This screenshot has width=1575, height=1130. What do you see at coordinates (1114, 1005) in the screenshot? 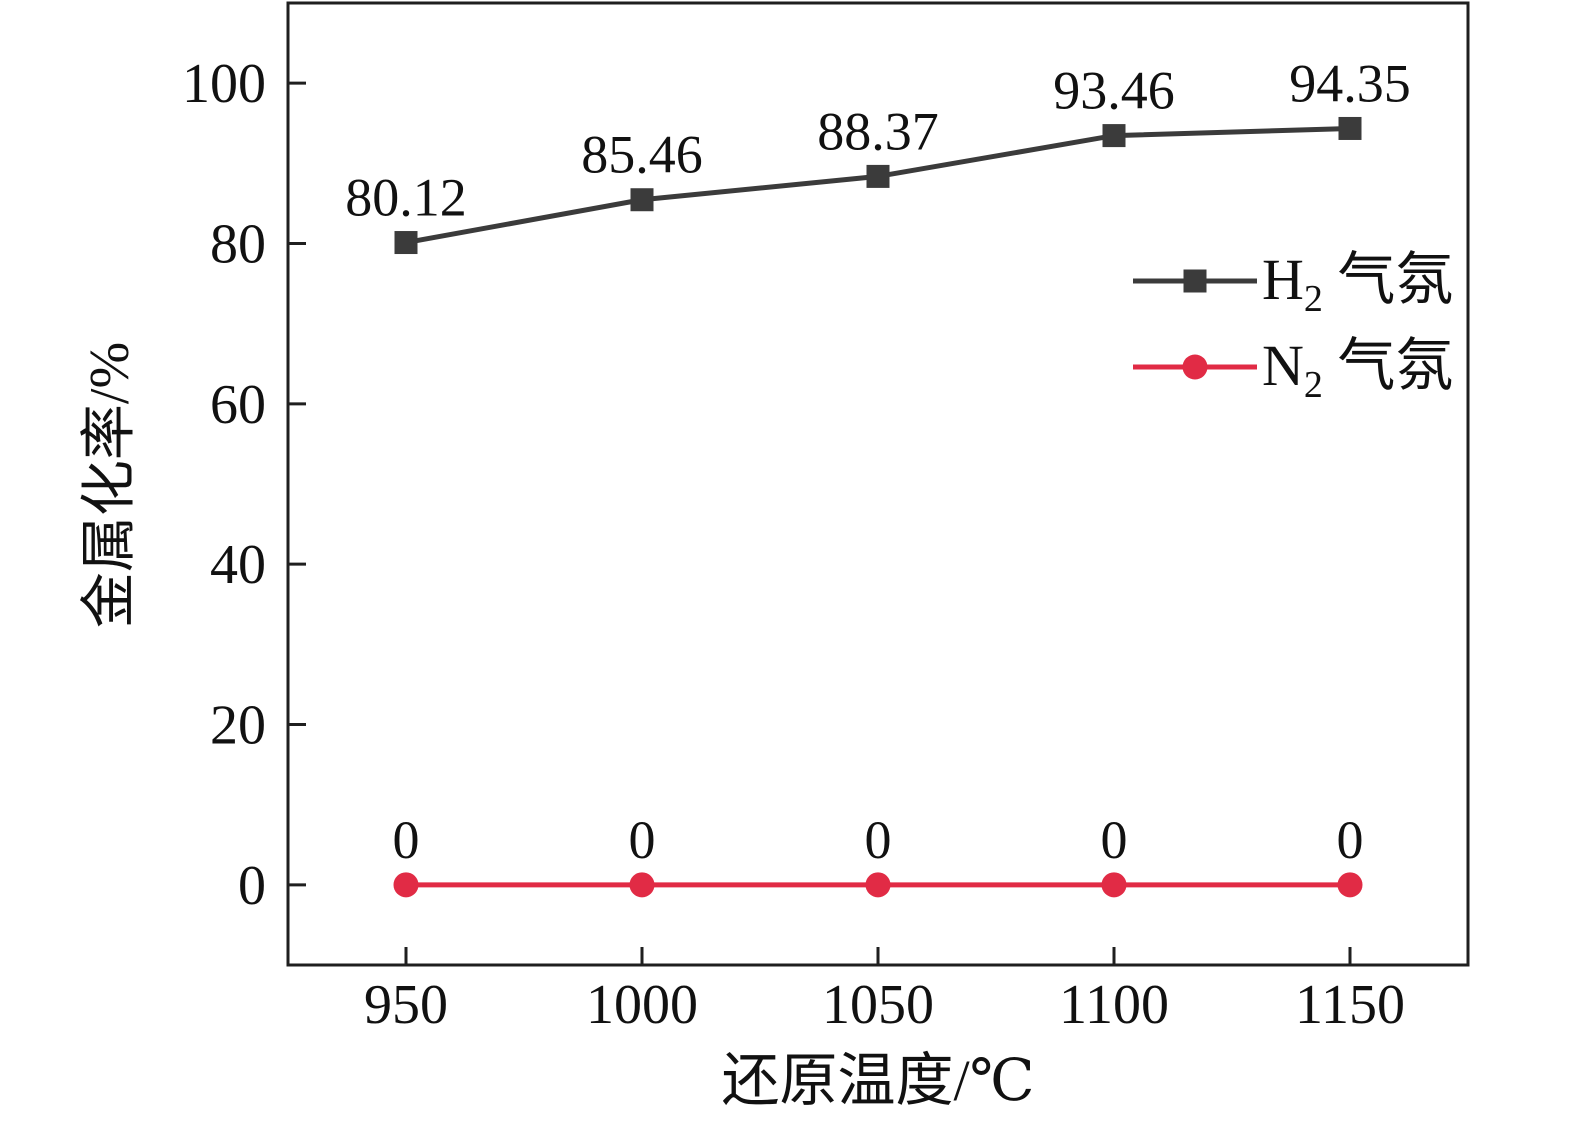
I see `x-tick-label: 1100` at bounding box center [1114, 1005].